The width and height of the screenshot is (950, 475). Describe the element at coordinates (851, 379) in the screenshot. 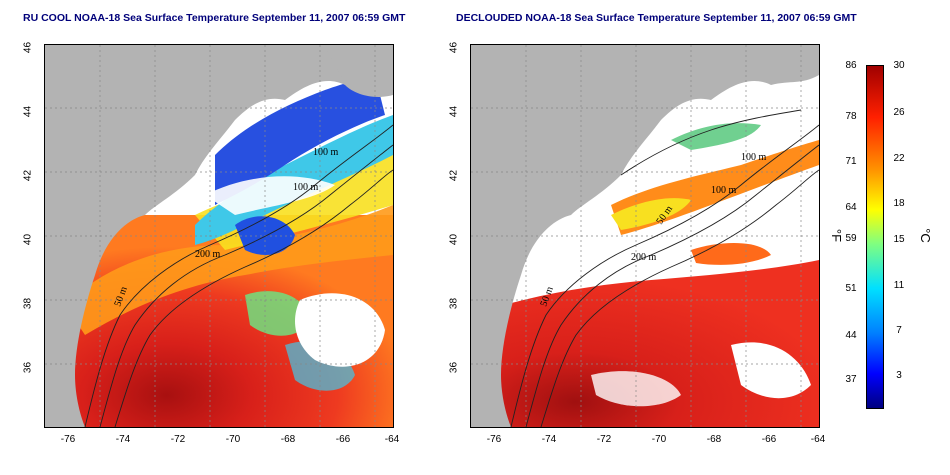

I see `colorbar-f-tick: 37` at that location.